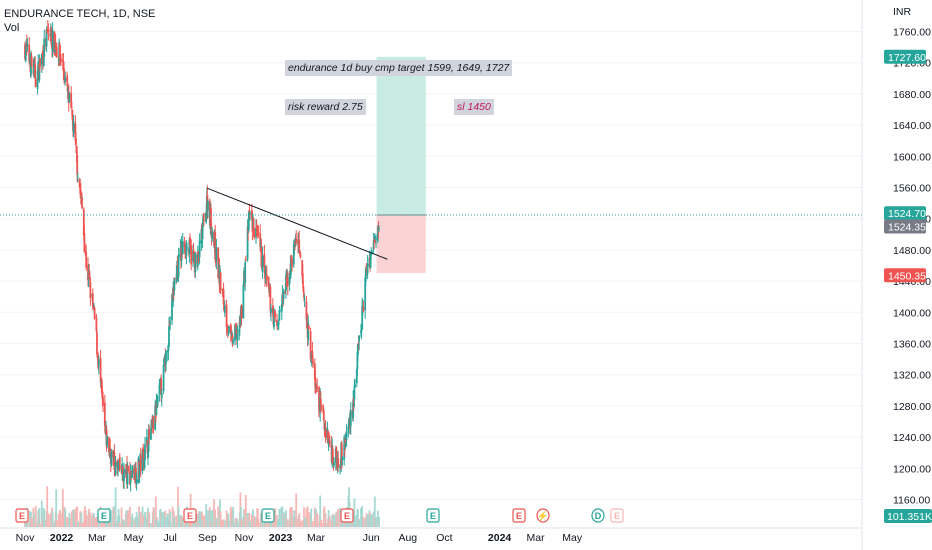 The height and width of the screenshot is (550, 932). I want to click on note-risk-reward: risk reward 2.75, so click(325, 107).